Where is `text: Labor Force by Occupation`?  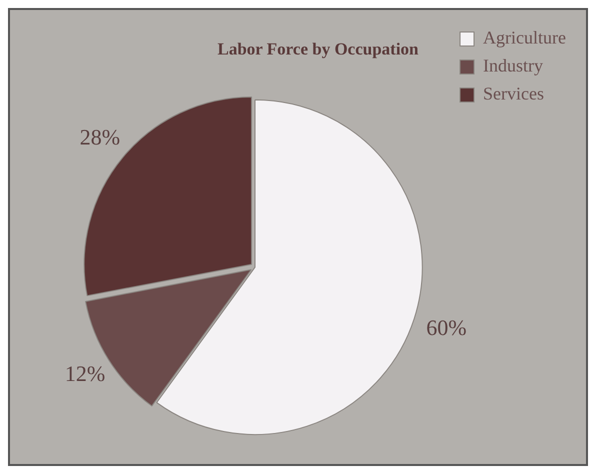
text: Labor Force by Occupation is located at coordinates (318, 49).